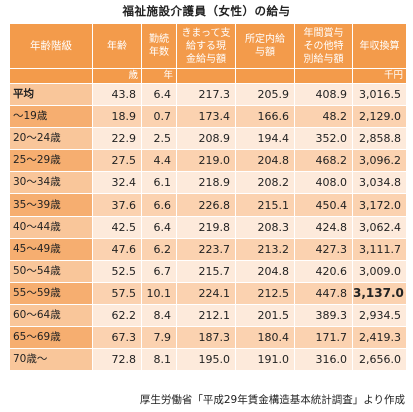 This screenshot has height=412, width=413. Describe the element at coordinates (159, 338) in the screenshot. I see `tenure-cell: 7.9` at that location.